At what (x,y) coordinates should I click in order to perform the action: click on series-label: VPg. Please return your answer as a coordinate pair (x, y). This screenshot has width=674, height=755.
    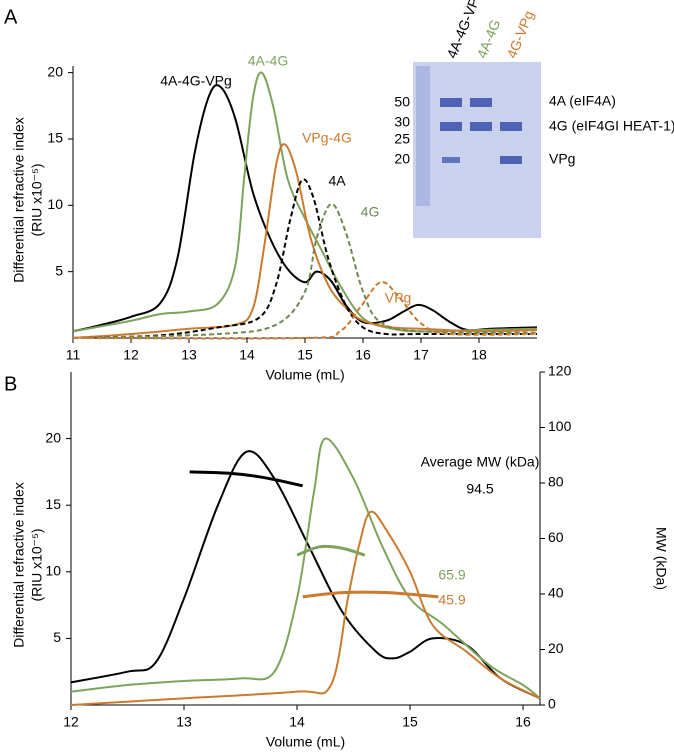
    Looking at the image, I should click on (398, 298).